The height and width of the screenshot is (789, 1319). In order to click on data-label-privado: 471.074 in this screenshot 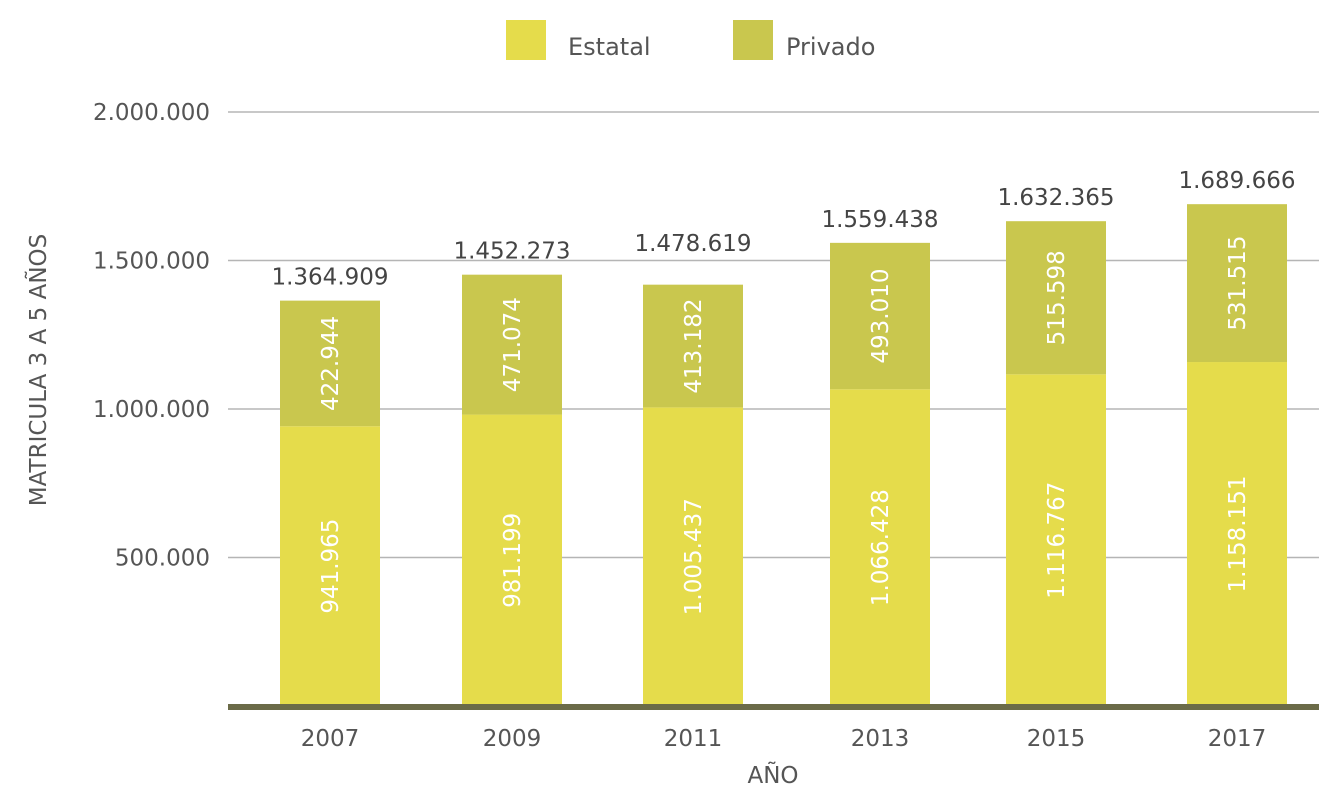, I will do `click(513, 344)`.